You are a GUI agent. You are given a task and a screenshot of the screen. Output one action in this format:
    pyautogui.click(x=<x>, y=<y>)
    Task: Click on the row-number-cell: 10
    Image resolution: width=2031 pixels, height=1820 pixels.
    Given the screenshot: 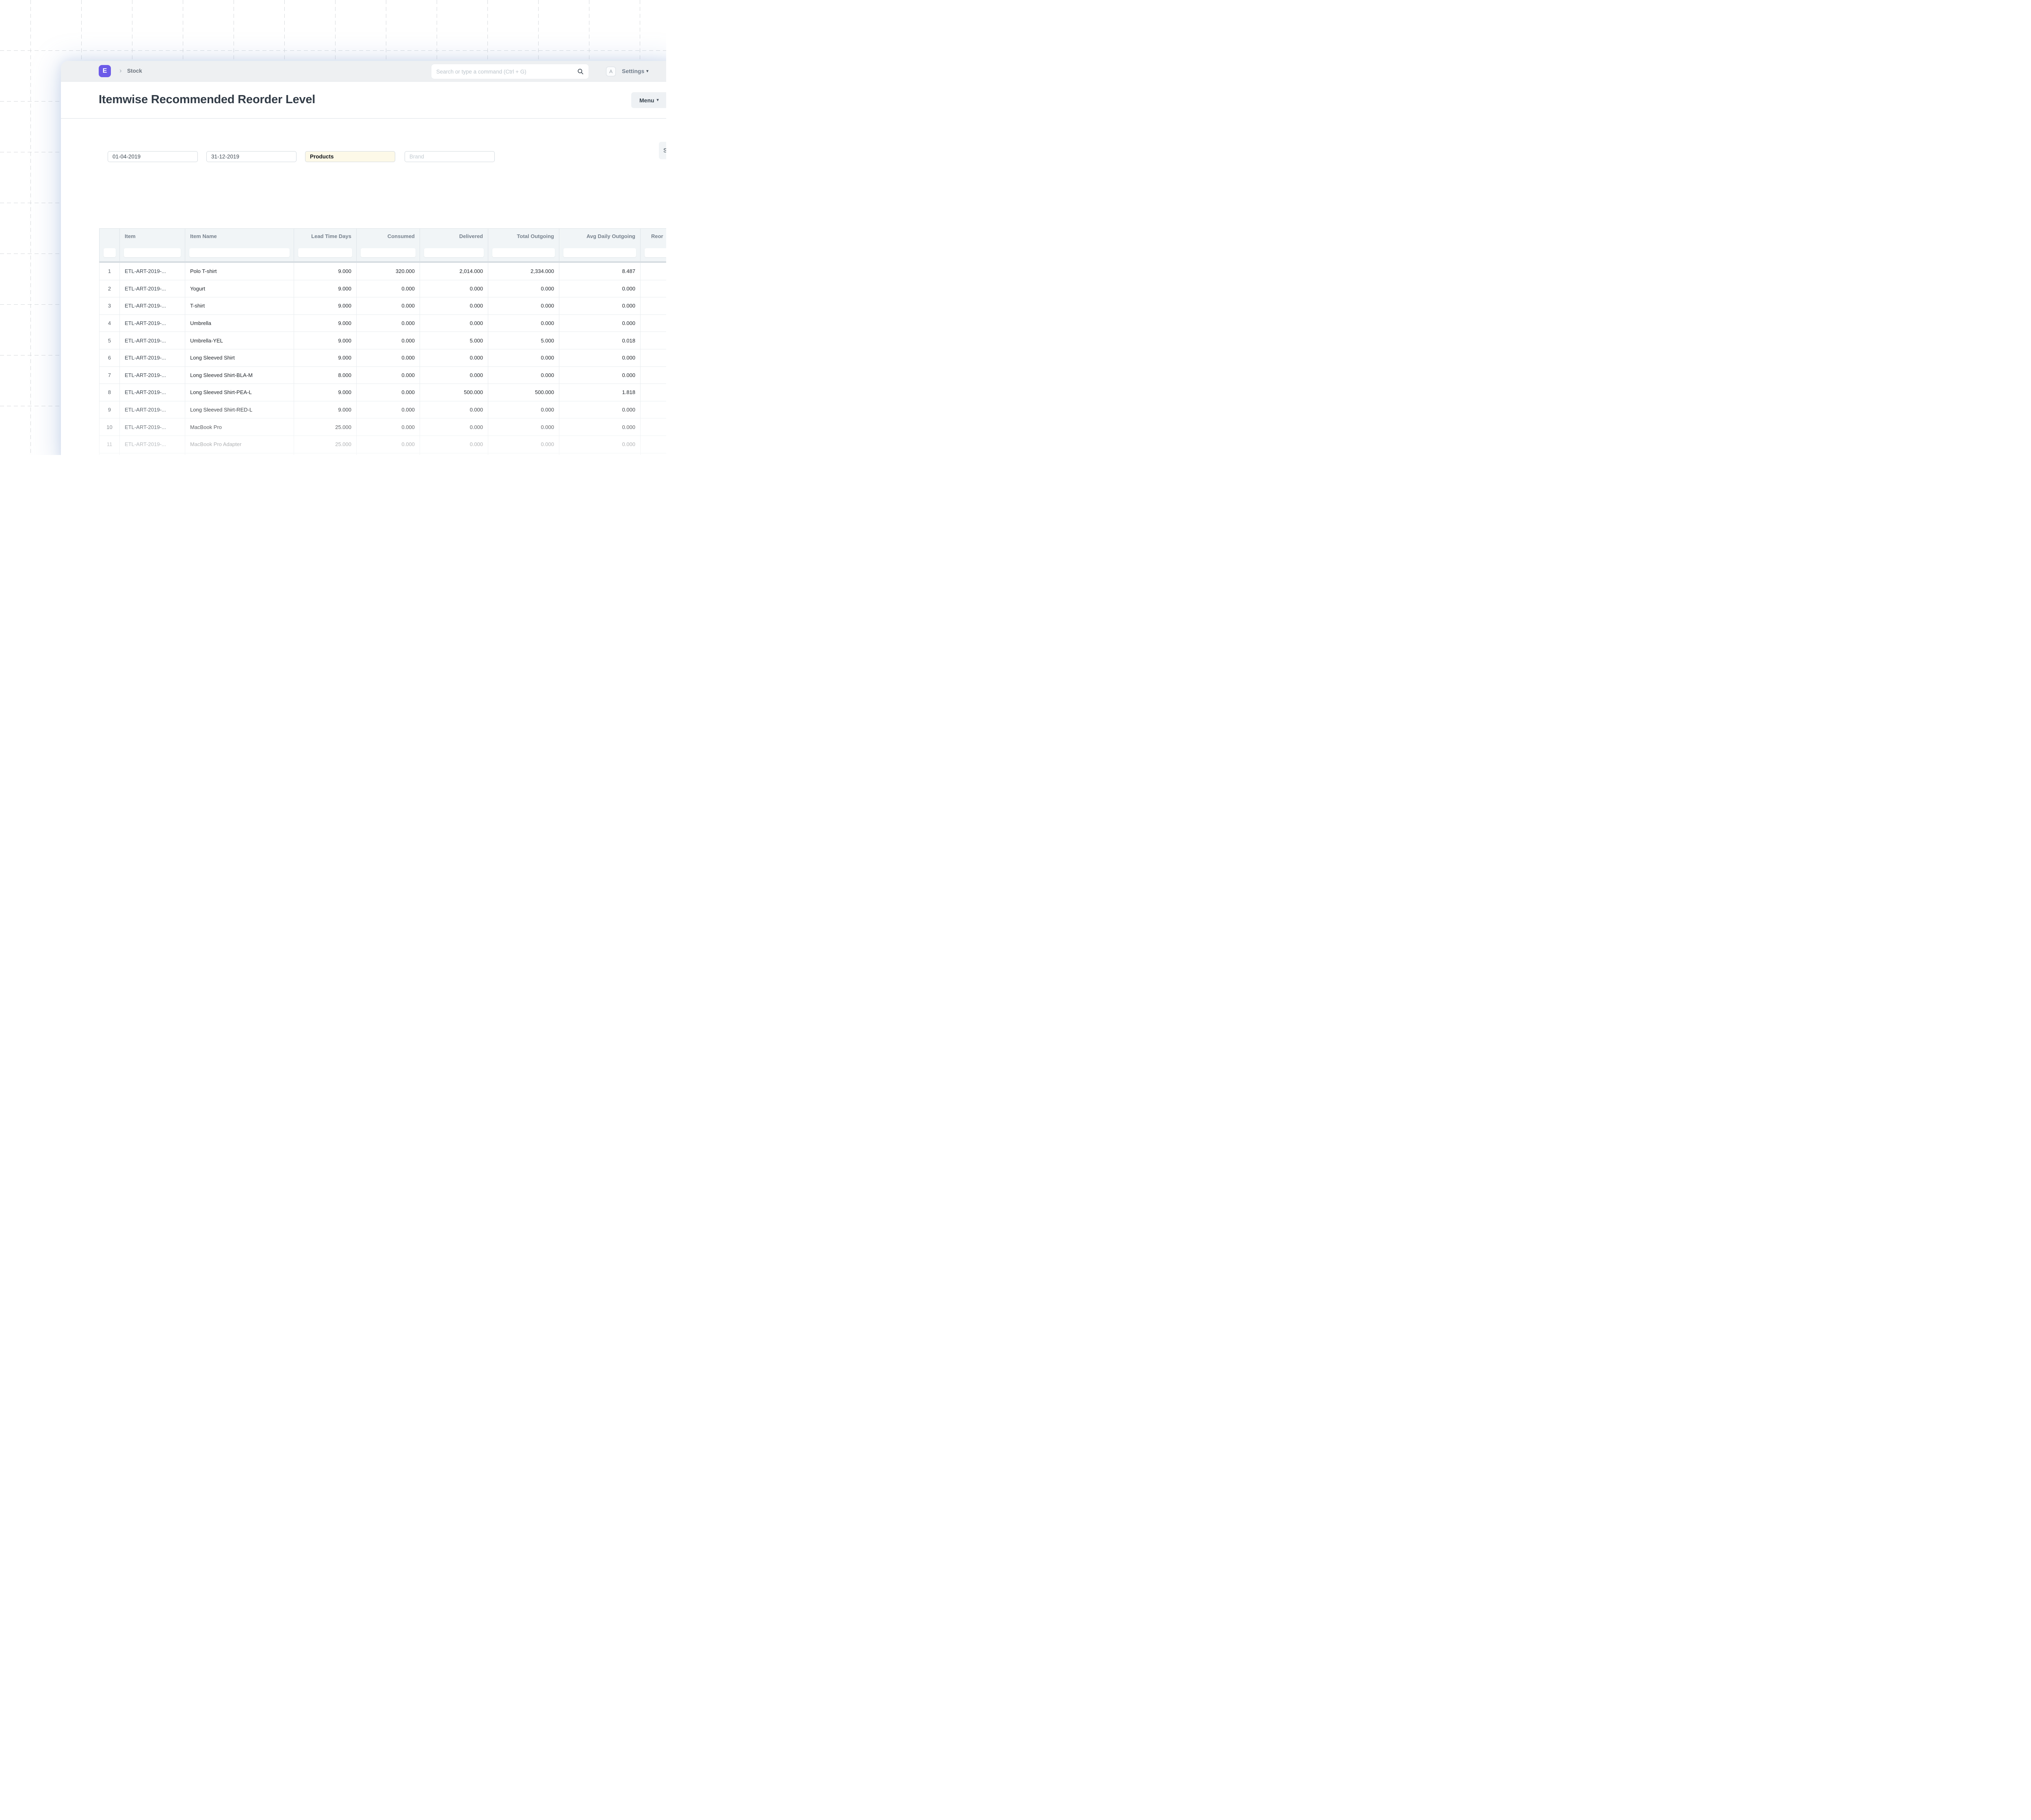 What is the action you would take?
    pyautogui.click(x=110, y=427)
    